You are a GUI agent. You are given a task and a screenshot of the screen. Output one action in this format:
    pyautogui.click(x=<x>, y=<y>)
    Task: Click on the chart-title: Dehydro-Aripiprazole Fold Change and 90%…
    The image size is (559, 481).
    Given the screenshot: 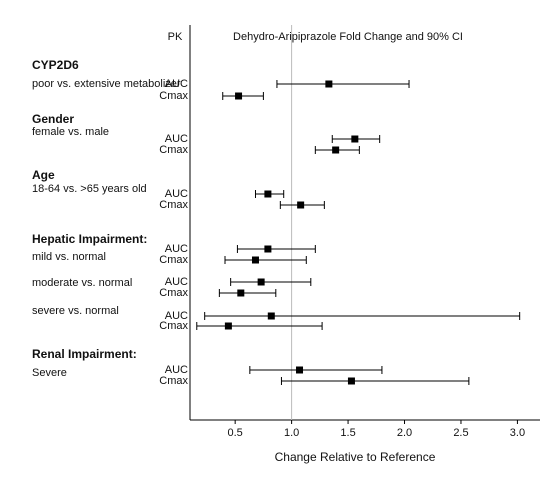 What is the action you would take?
    pyautogui.click(x=348, y=37)
    